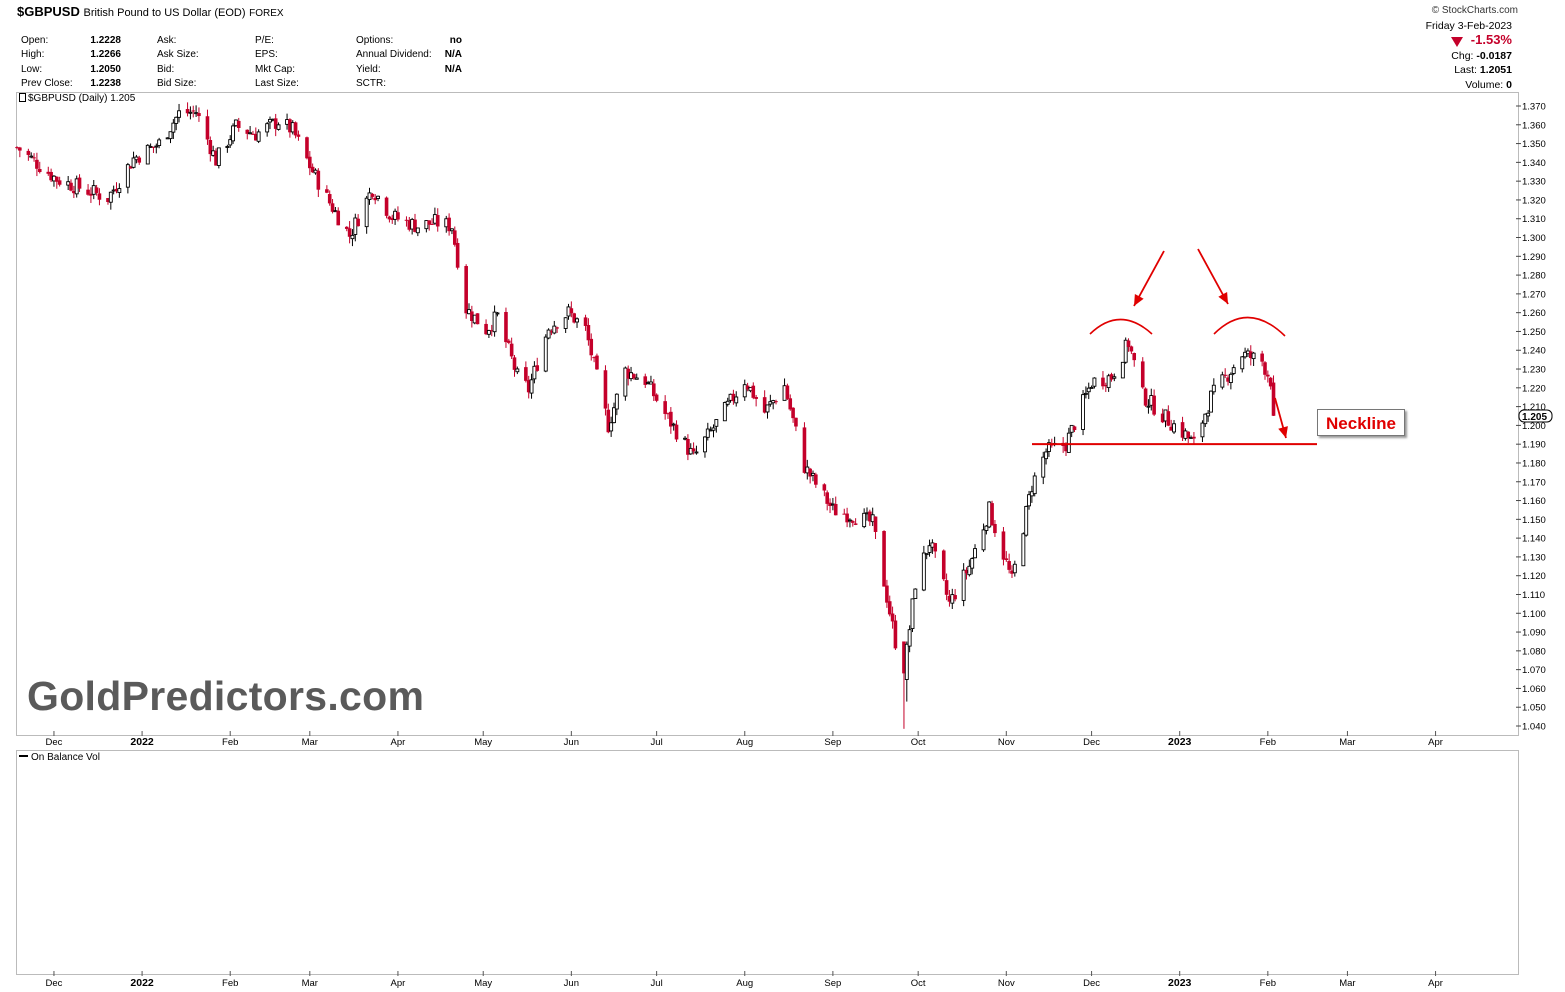  What do you see at coordinates (409, 41) in the screenshot?
I see `quote-row: Options: no` at bounding box center [409, 41].